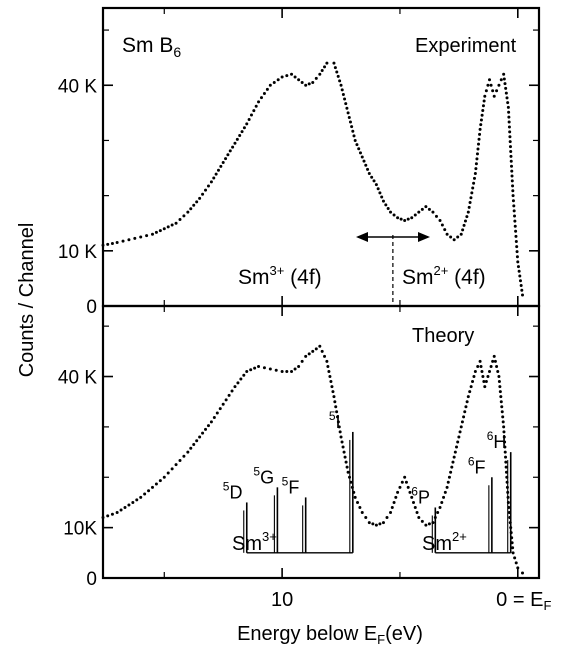 The height and width of the screenshot is (646, 570). What do you see at coordinates (80, 529) in the screenshot?
I see `y-tick-label: 10K` at bounding box center [80, 529].